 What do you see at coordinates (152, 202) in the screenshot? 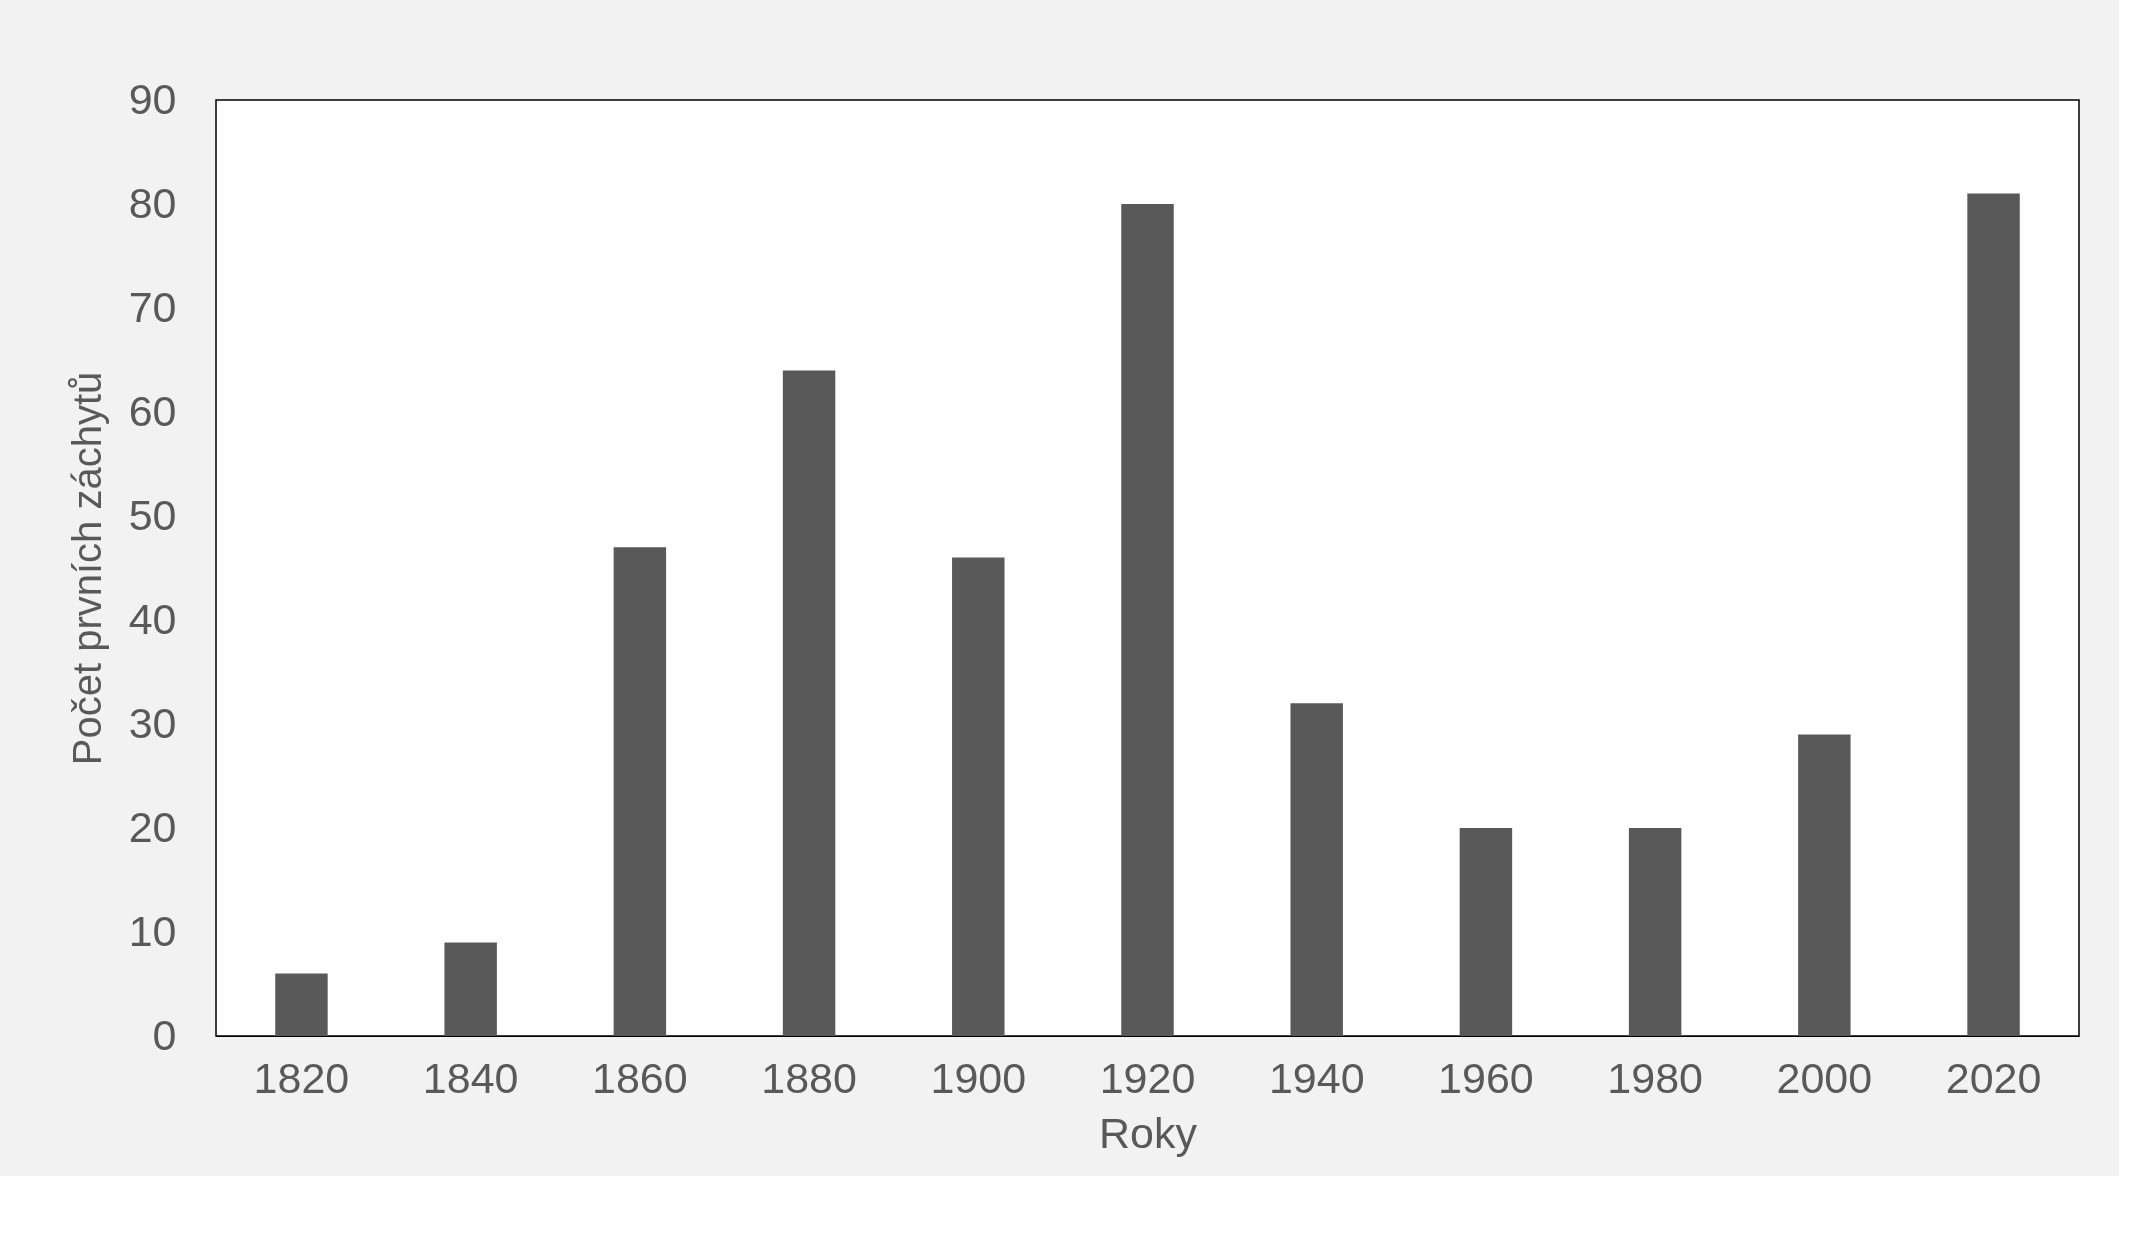
I see `y-tick-label: 80` at bounding box center [152, 202].